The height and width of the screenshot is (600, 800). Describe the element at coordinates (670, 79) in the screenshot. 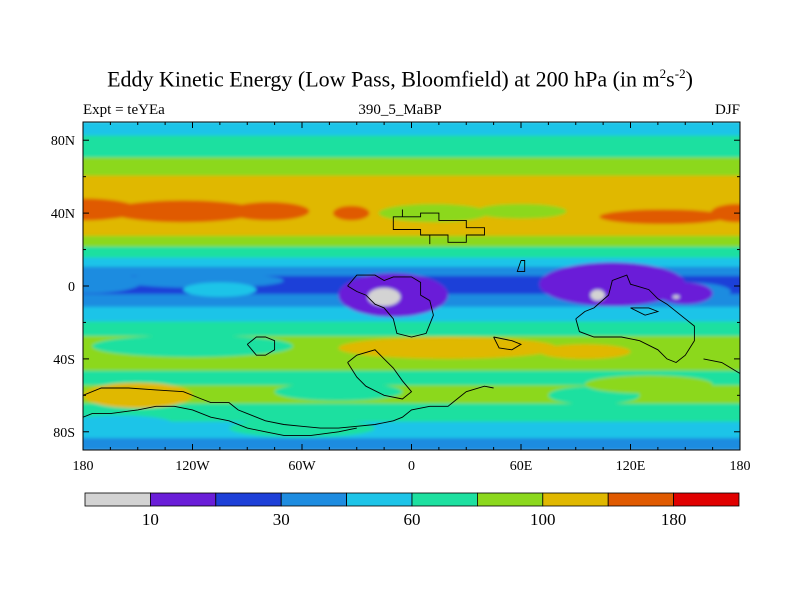

I see `chart-title-mid: s` at that location.